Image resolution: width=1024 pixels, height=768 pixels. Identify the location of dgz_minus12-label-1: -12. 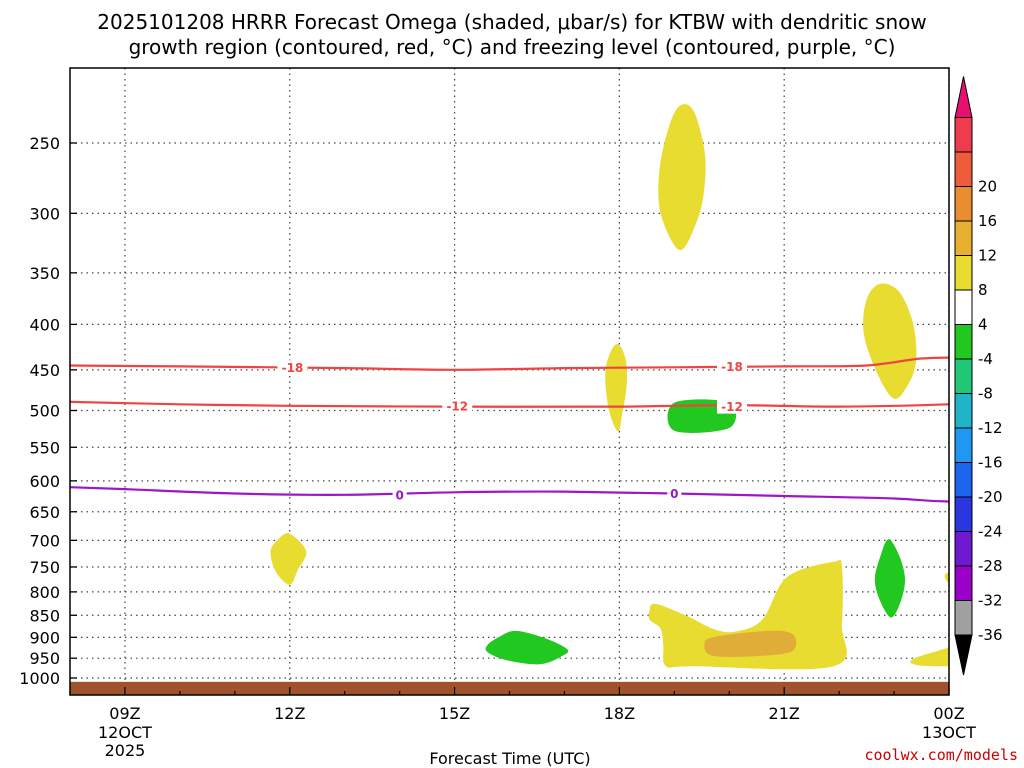
(732, 407).